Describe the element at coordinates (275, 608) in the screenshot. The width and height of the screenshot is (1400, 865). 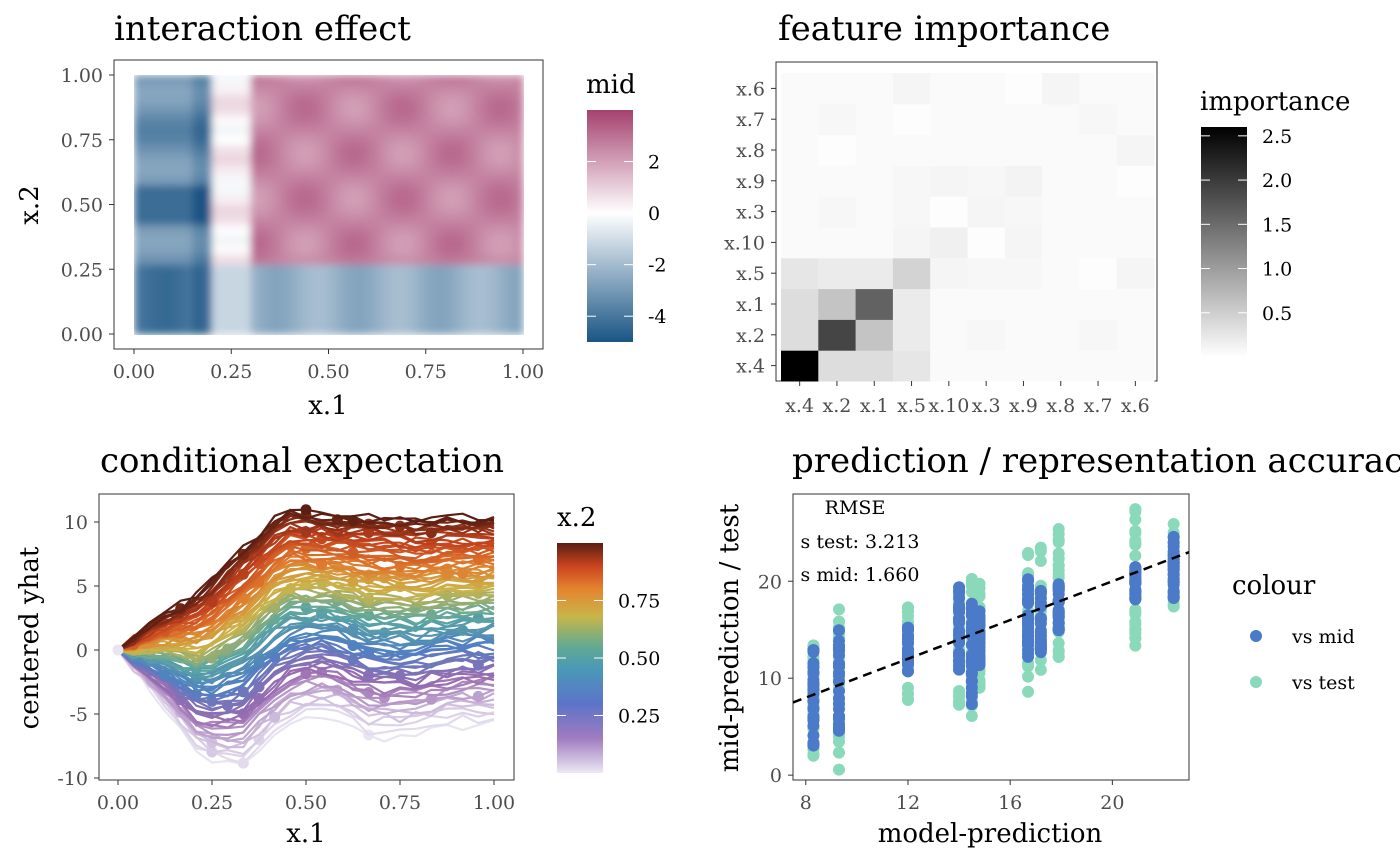
I see `ice-point` at that location.